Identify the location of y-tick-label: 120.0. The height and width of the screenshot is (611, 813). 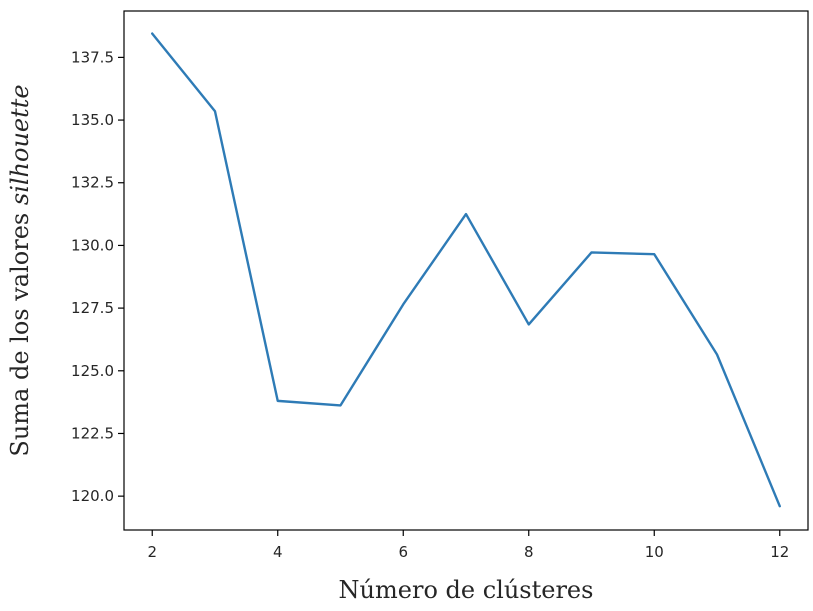
(92, 496).